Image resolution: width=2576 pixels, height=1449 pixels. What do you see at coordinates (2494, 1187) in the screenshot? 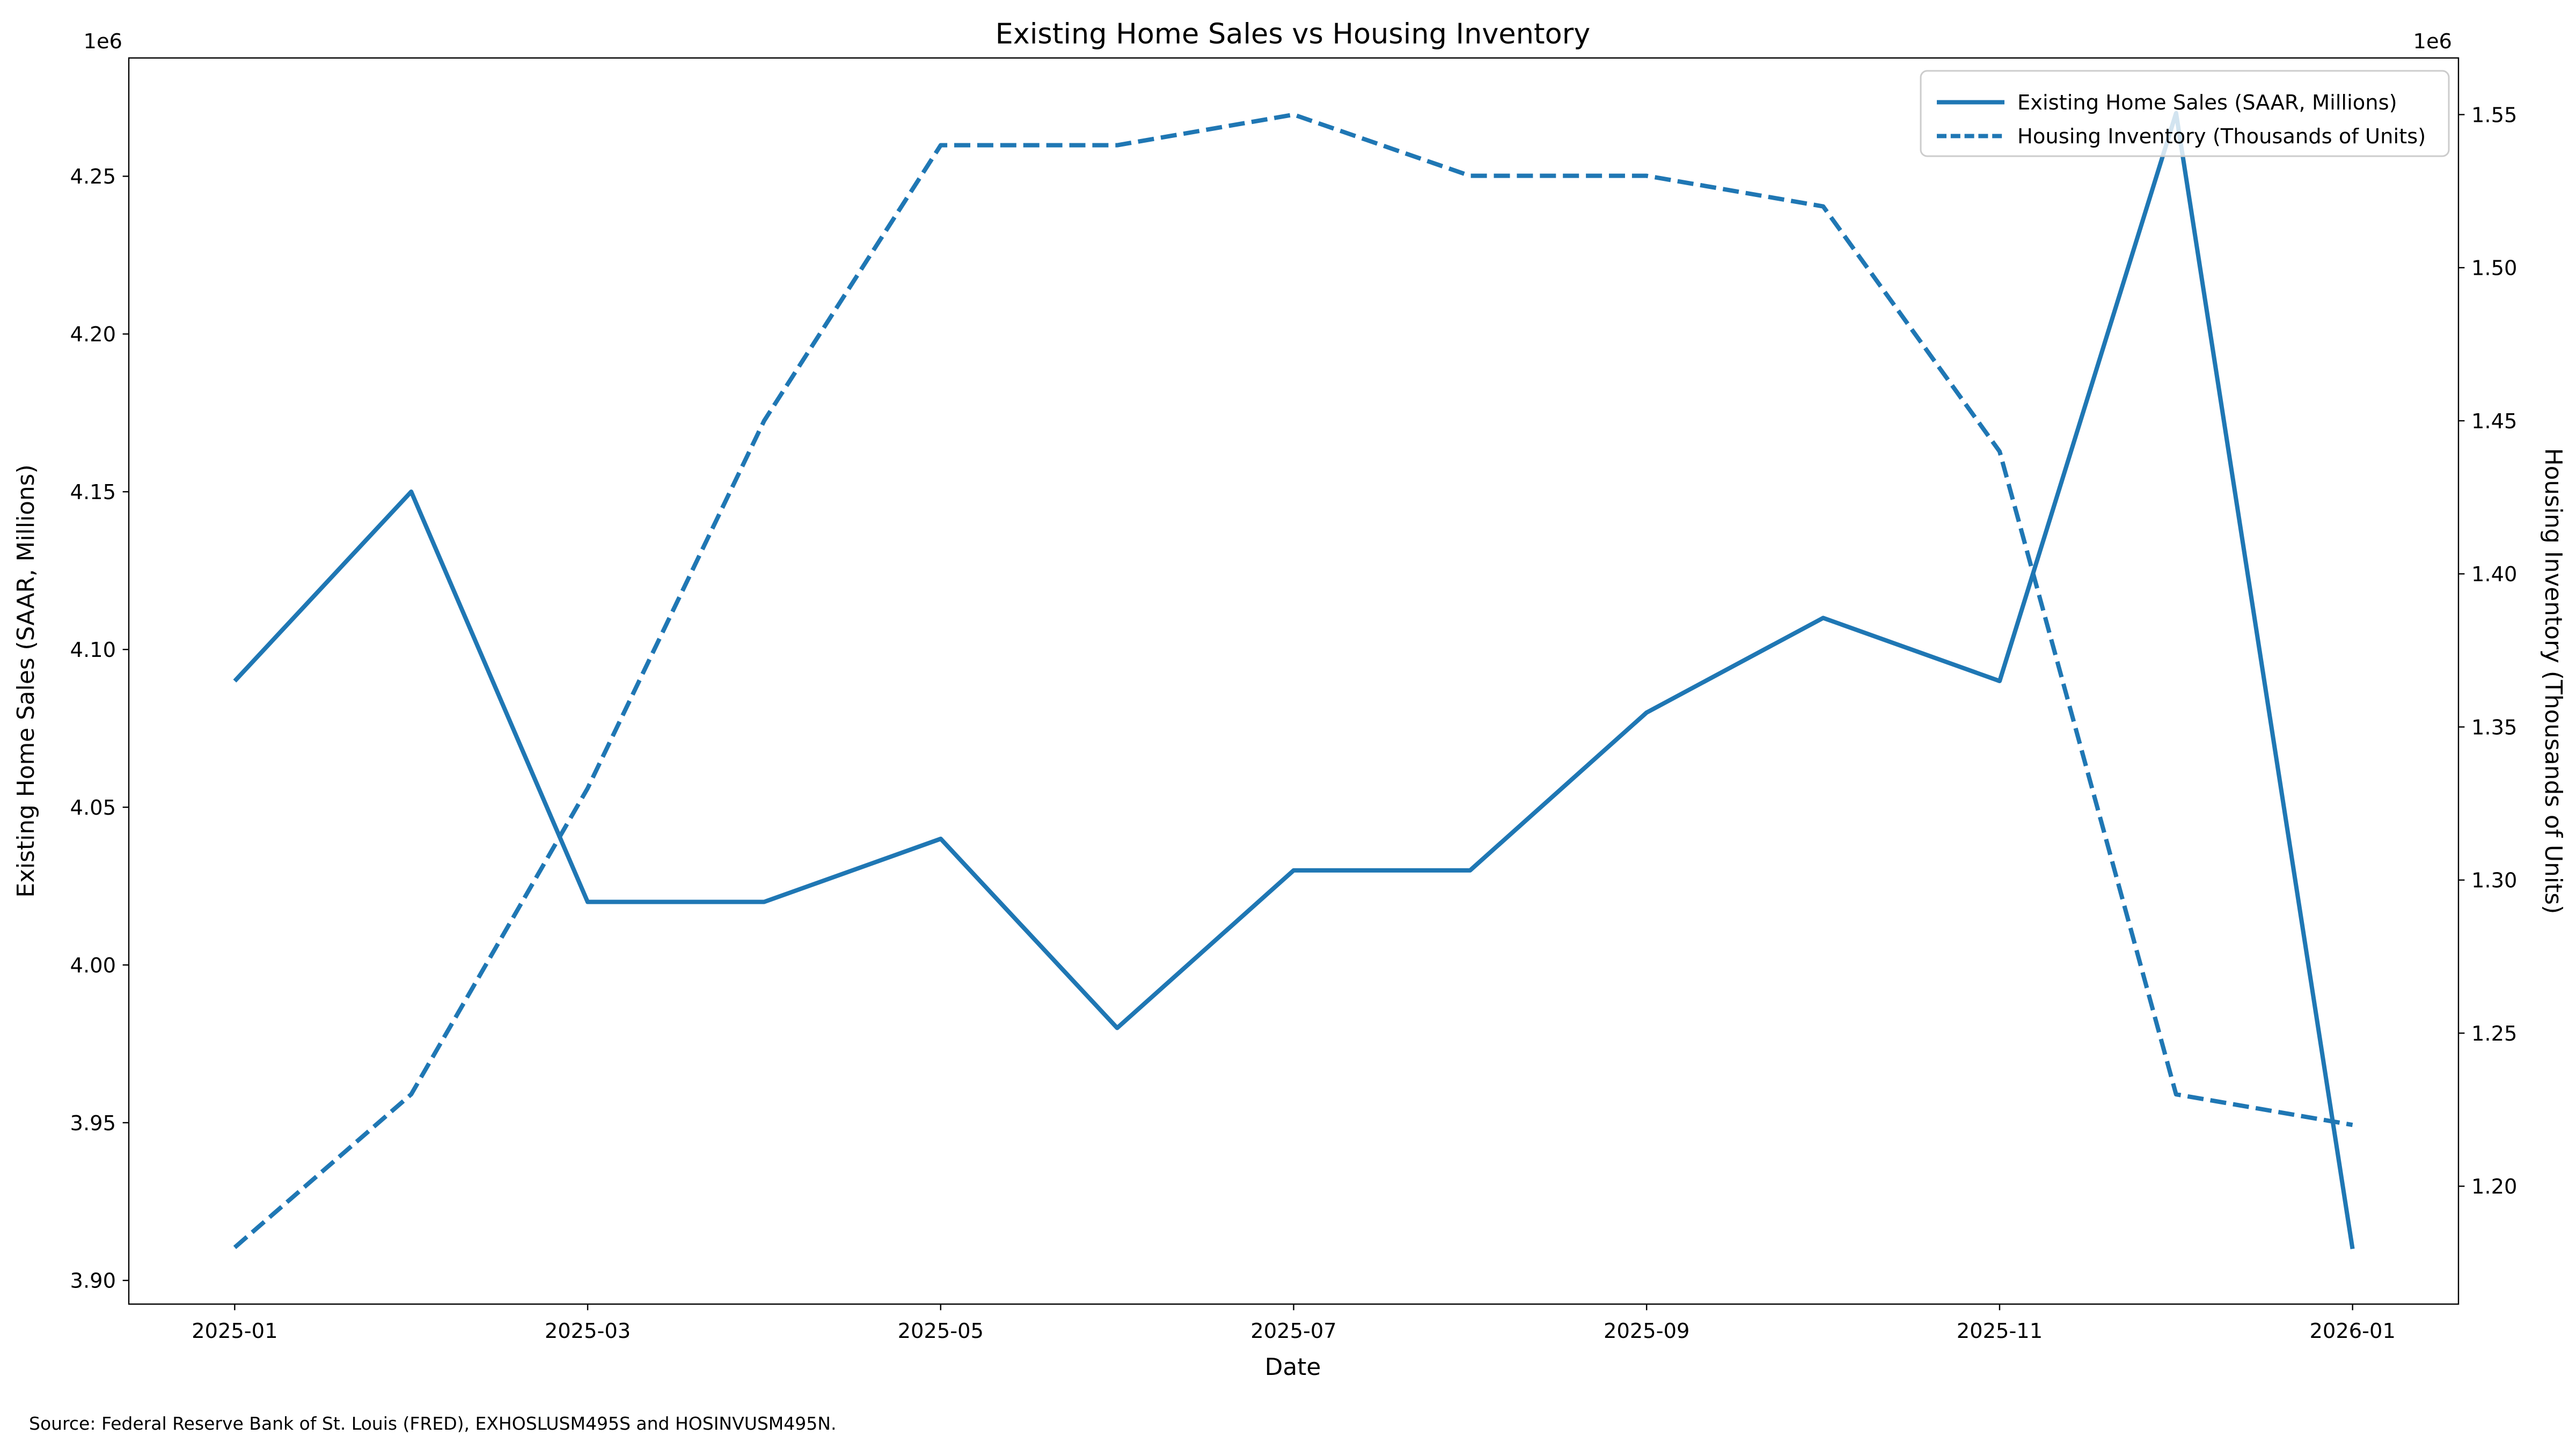
I see `right-tick-label: 1.20` at bounding box center [2494, 1187].